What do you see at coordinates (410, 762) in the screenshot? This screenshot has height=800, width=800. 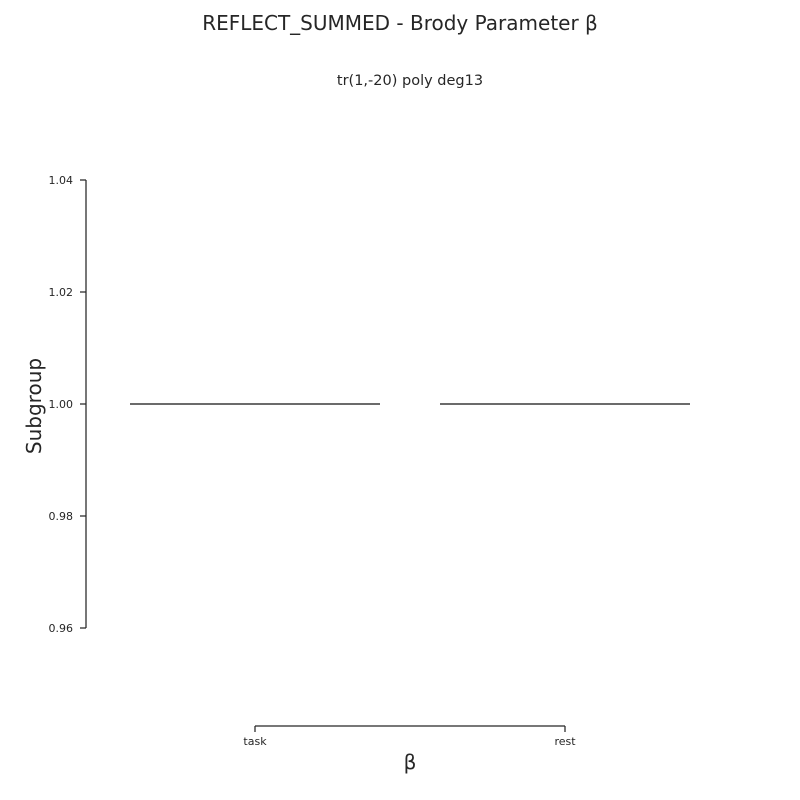 I see `x-axis-label: β` at bounding box center [410, 762].